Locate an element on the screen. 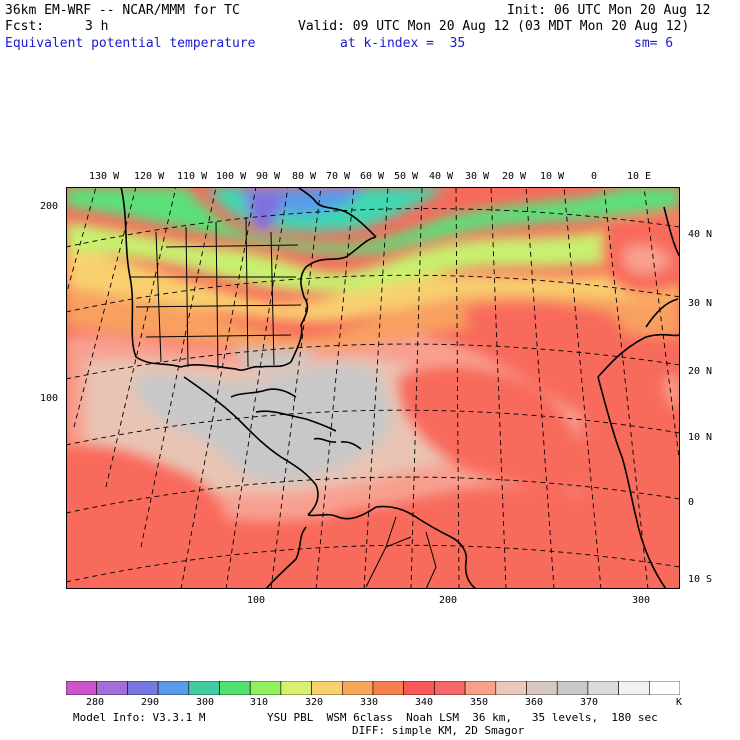 The width and height of the screenshot is (740, 740). forecast-hour: 3 h is located at coordinates (97, 26).